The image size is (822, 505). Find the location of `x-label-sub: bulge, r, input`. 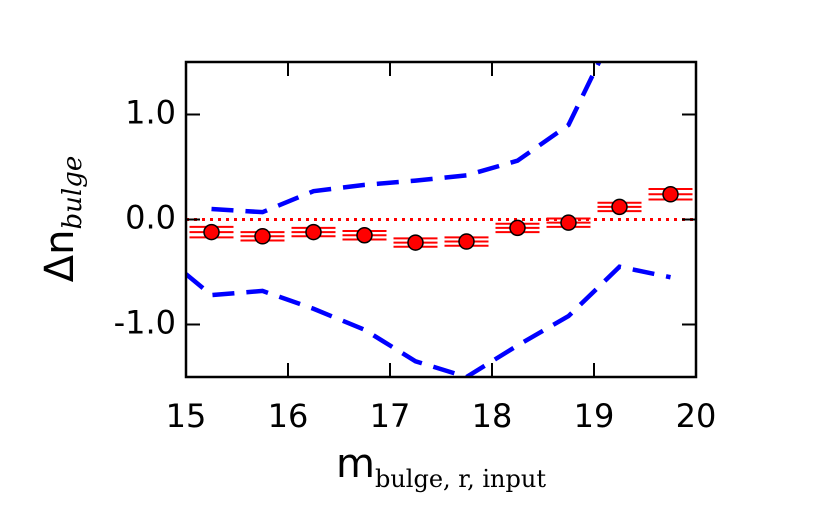

x-label-sub: bulge, r, input is located at coordinates (460, 479).